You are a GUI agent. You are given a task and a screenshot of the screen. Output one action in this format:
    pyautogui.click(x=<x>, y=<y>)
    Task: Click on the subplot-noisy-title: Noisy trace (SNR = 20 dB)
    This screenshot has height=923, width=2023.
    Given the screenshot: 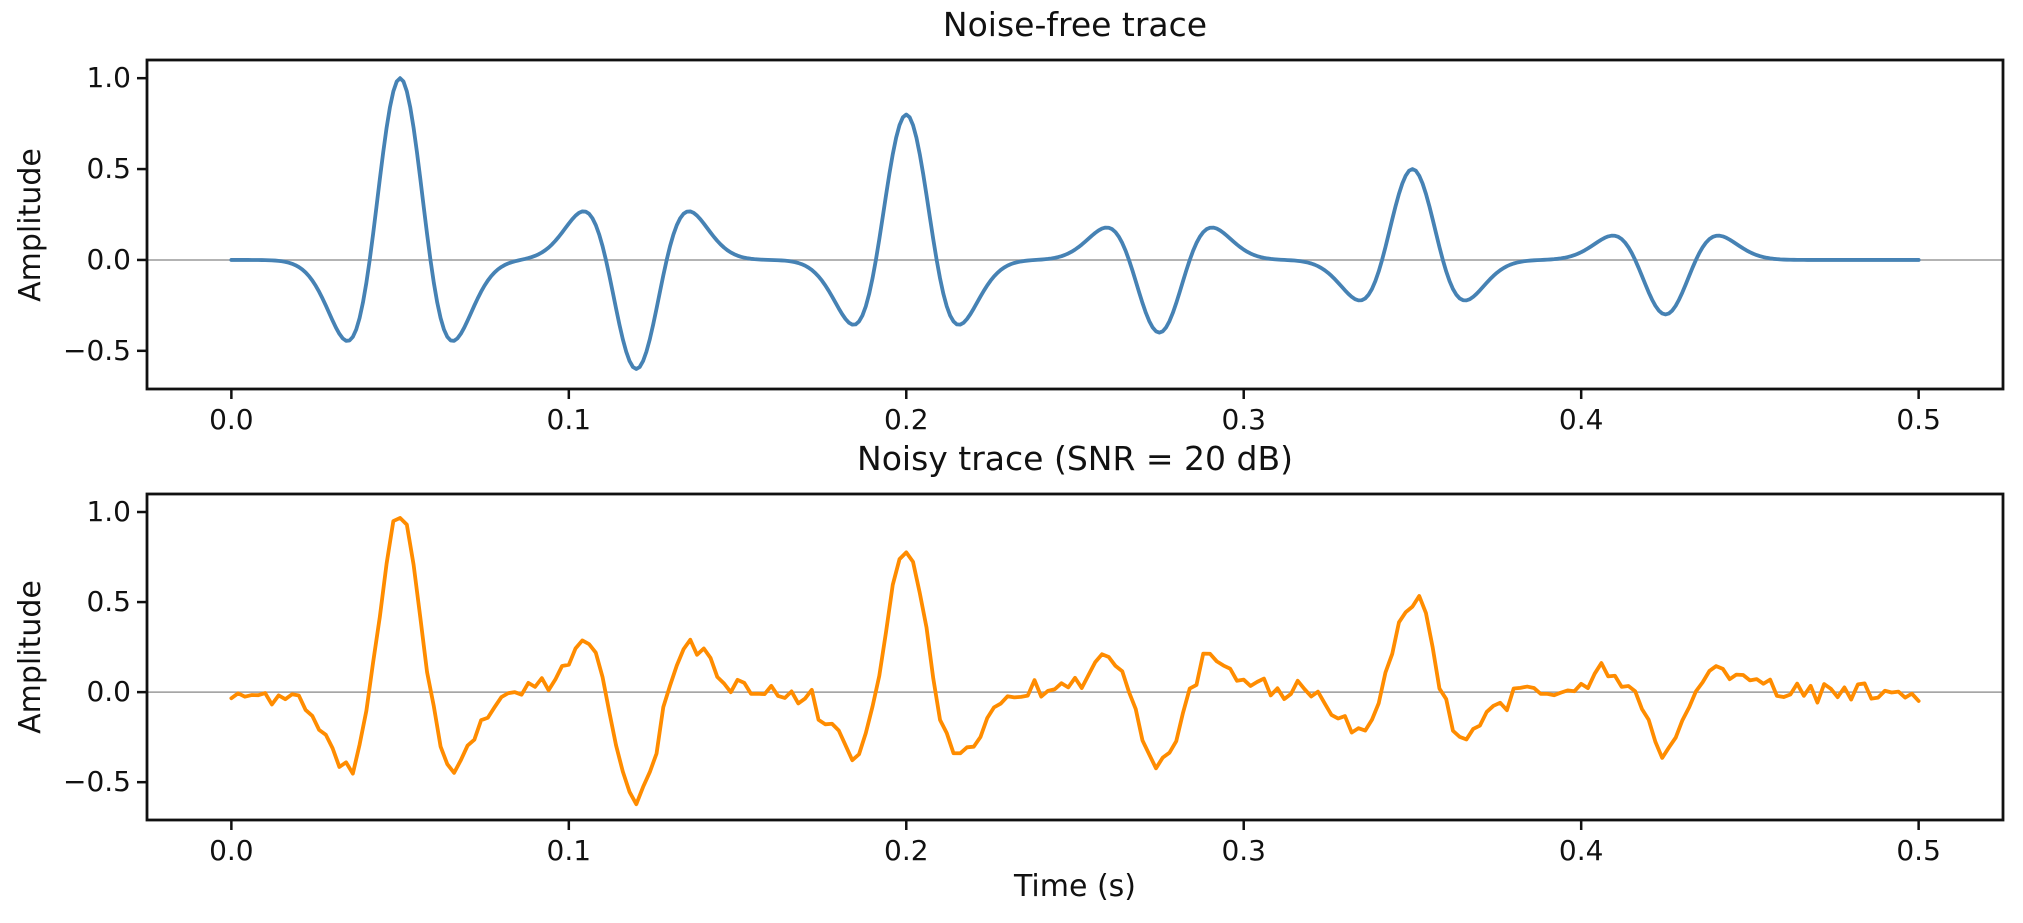 What is the action you would take?
    pyautogui.click(x=1075, y=458)
    